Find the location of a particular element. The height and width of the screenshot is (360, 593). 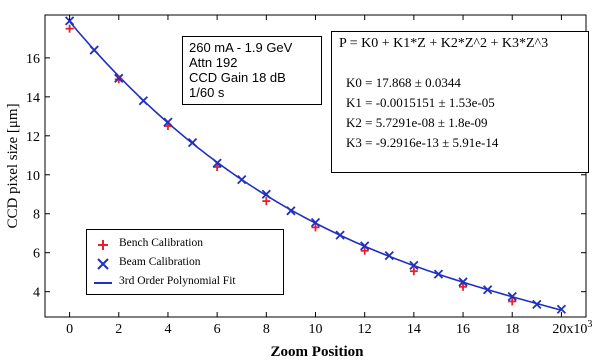

x-tick-label: 6 is located at coordinates (217, 329).